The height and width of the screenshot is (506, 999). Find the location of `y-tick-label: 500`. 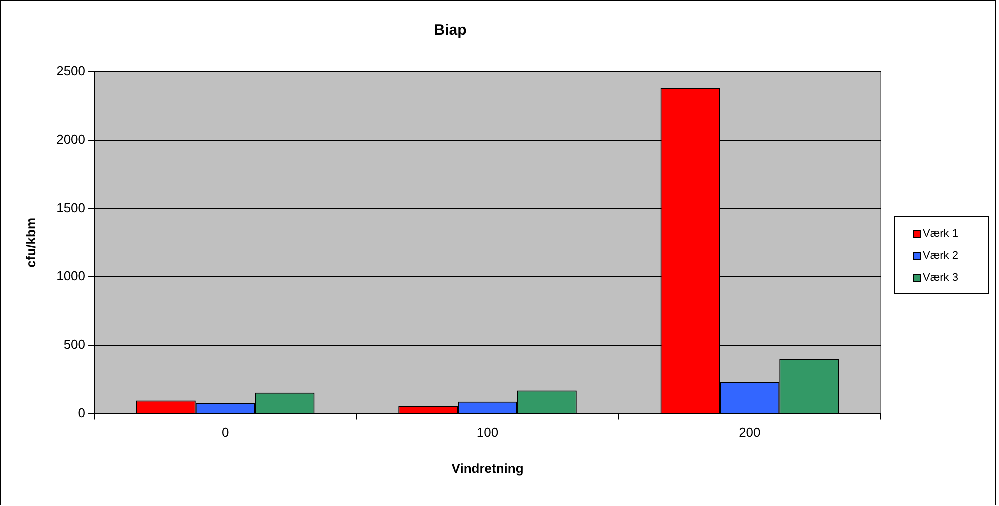

y-tick-label: 500 is located at coordinates (75, 344).